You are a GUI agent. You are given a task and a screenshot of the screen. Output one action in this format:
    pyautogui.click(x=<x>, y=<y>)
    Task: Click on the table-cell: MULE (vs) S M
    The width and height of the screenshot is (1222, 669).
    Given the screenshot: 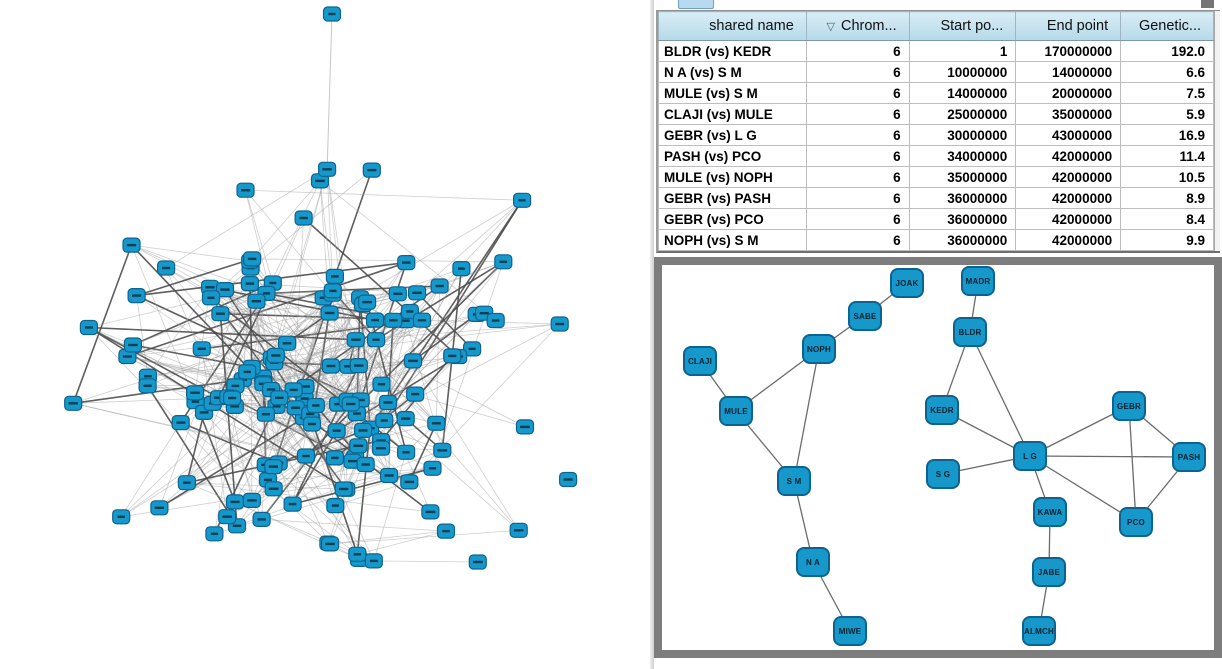 What is the action you would take?
    pyautogui.click(x=732, y=93)
    